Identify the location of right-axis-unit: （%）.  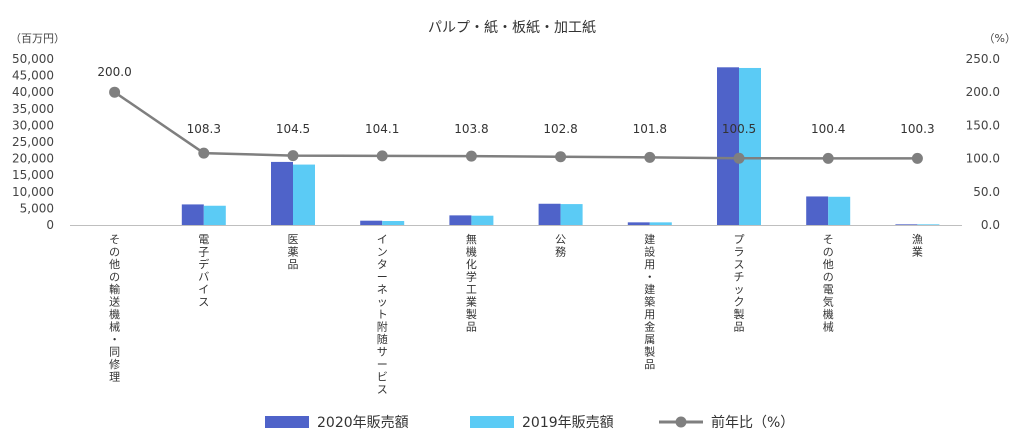
(1000, 38).